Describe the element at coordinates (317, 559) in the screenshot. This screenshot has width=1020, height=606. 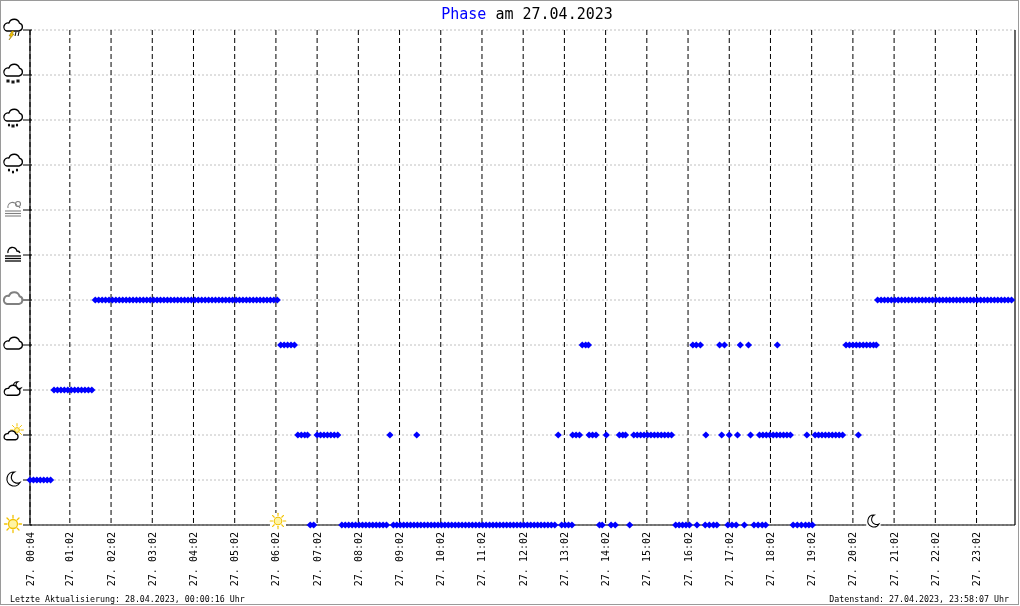
I see `x-tick-label: 27. 07:02` at that location.